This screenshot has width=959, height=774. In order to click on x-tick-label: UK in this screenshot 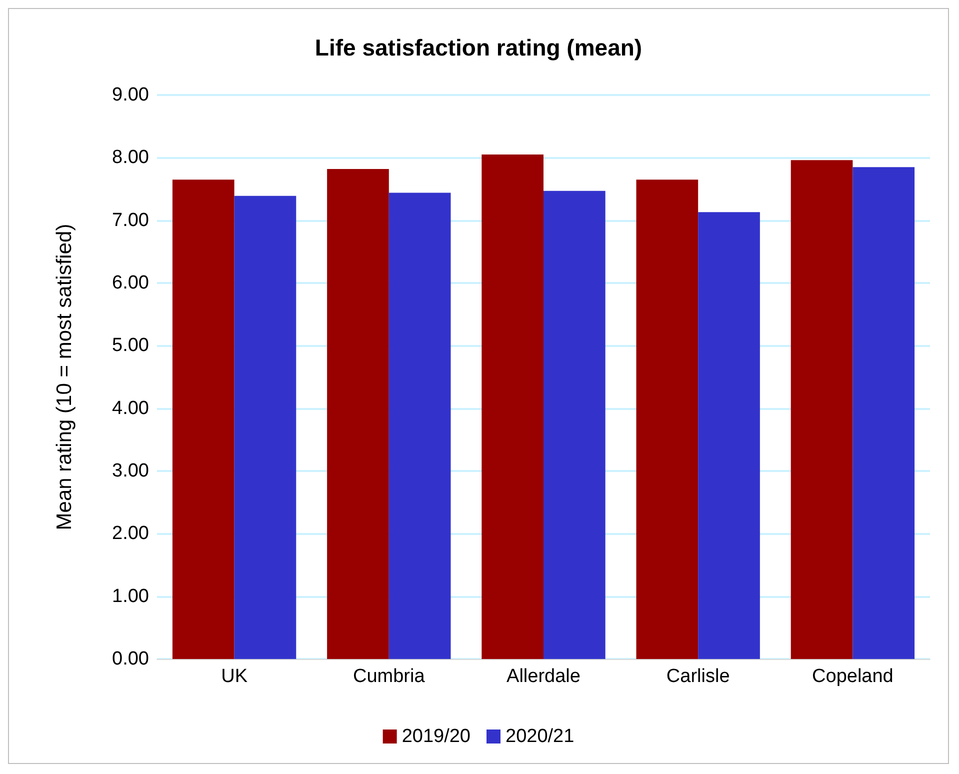, I will do `click(234, 676)`.